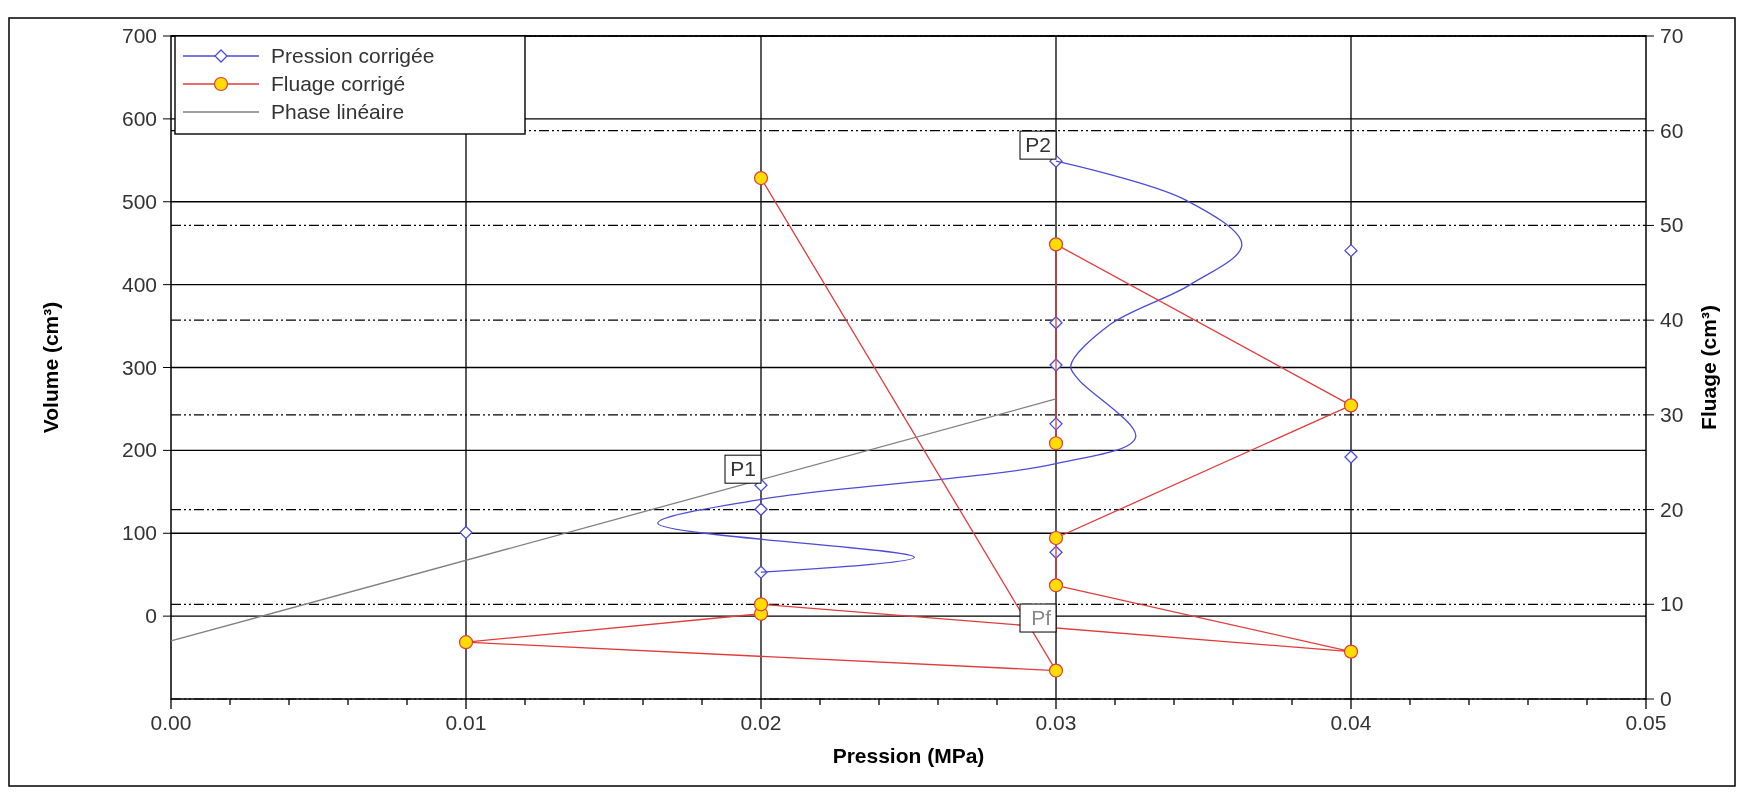 This screenshot has height=805, width=1747. I want to click on x-tick-label: 0.03, so click(1056, 722).